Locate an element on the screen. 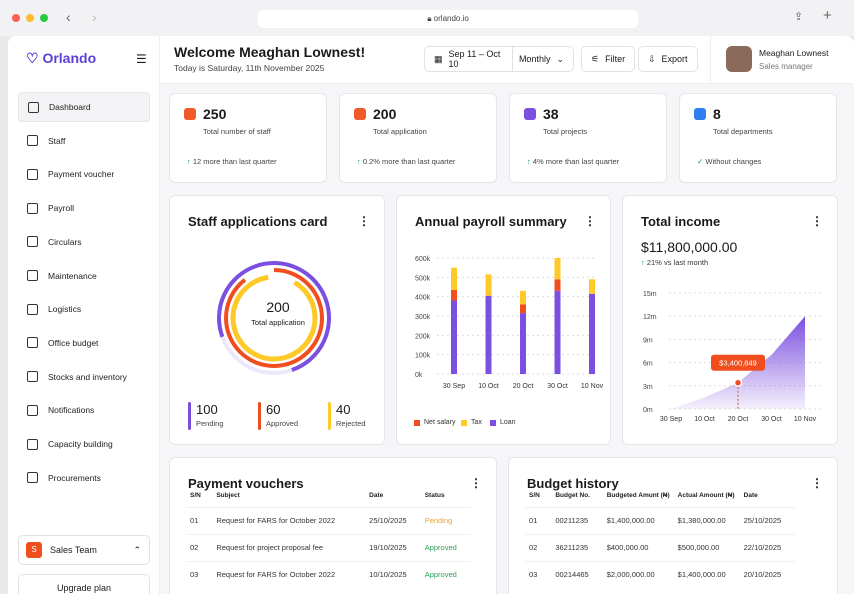  close-dot is located at coordinates (16, 18).